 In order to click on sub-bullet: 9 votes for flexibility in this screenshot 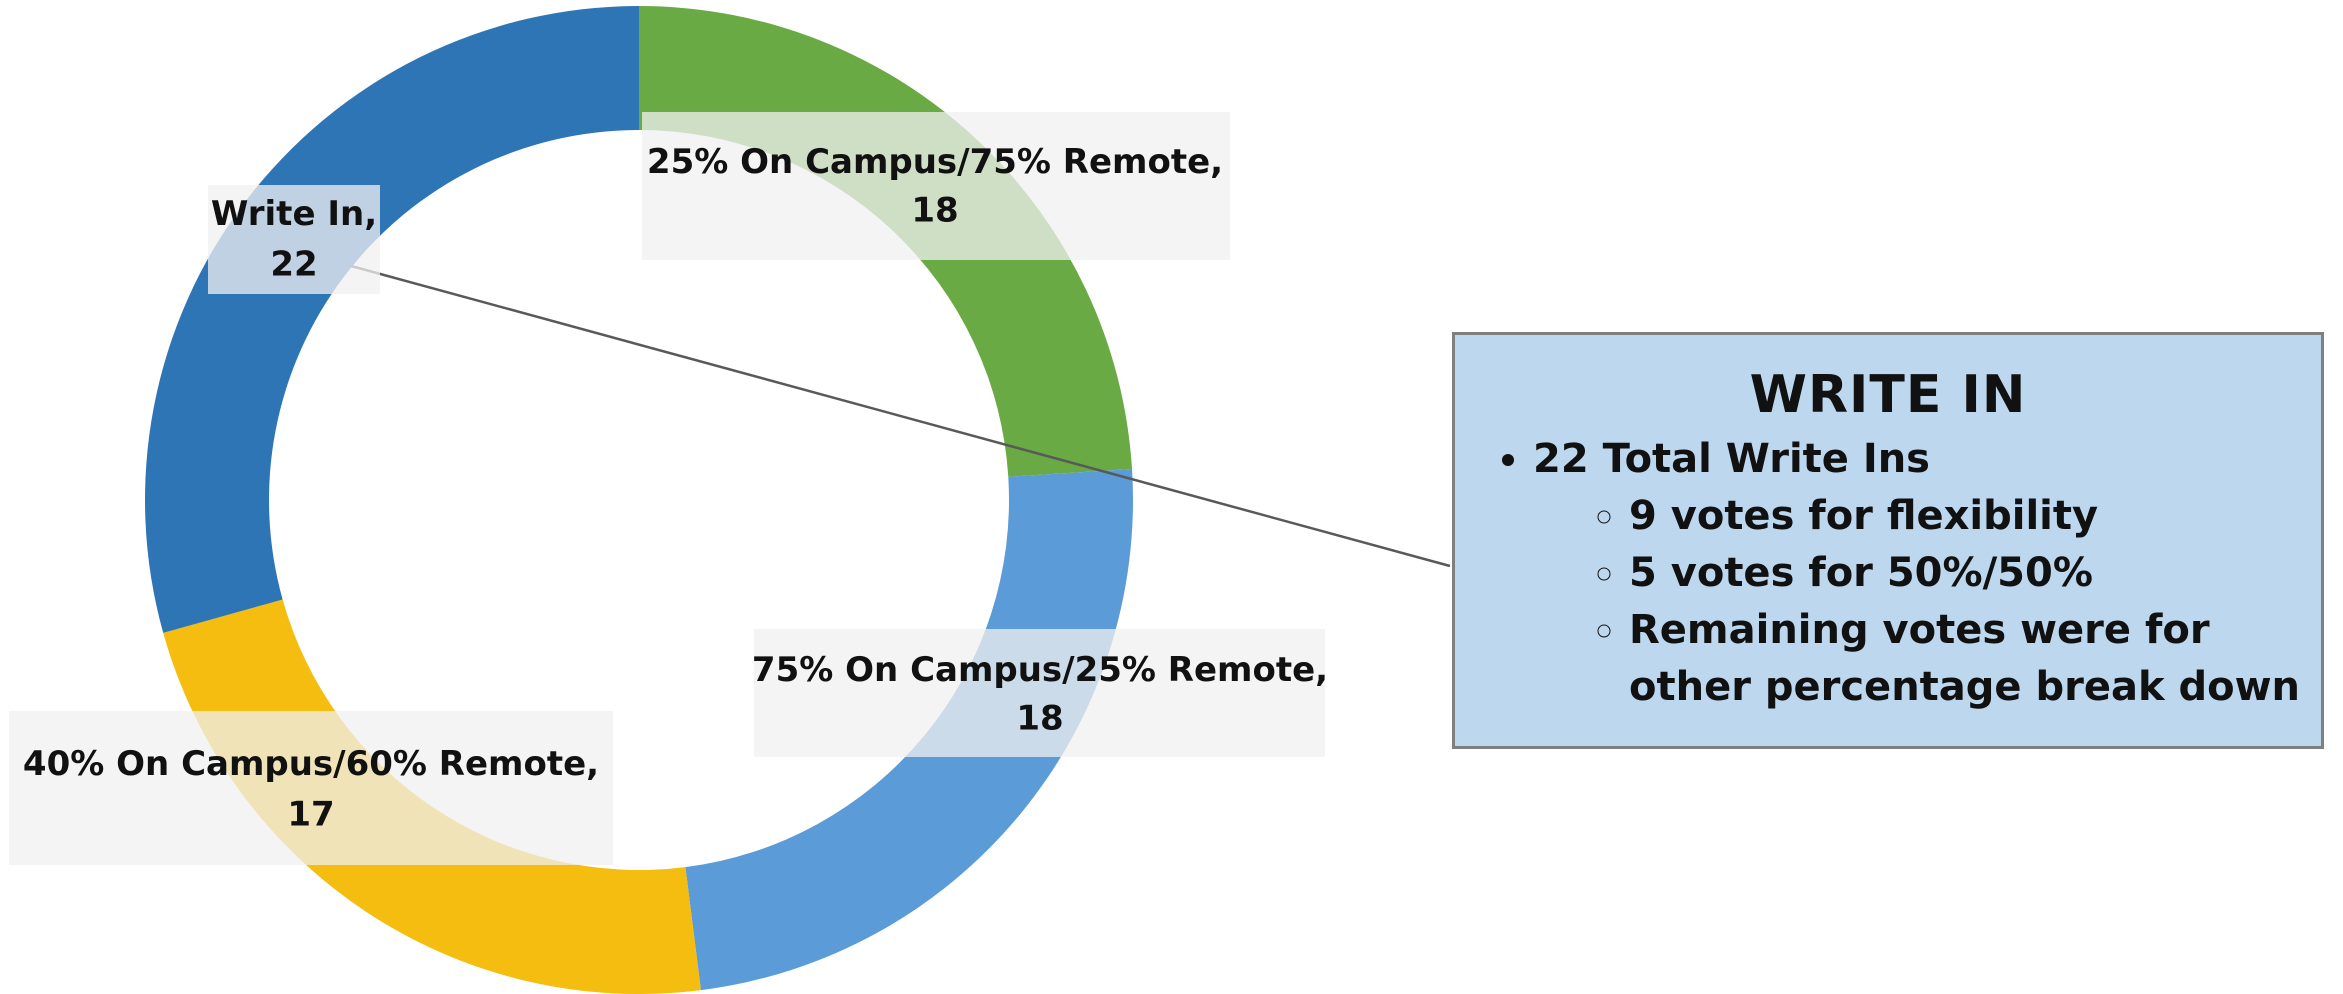, I will do `click(1975, 516)`.